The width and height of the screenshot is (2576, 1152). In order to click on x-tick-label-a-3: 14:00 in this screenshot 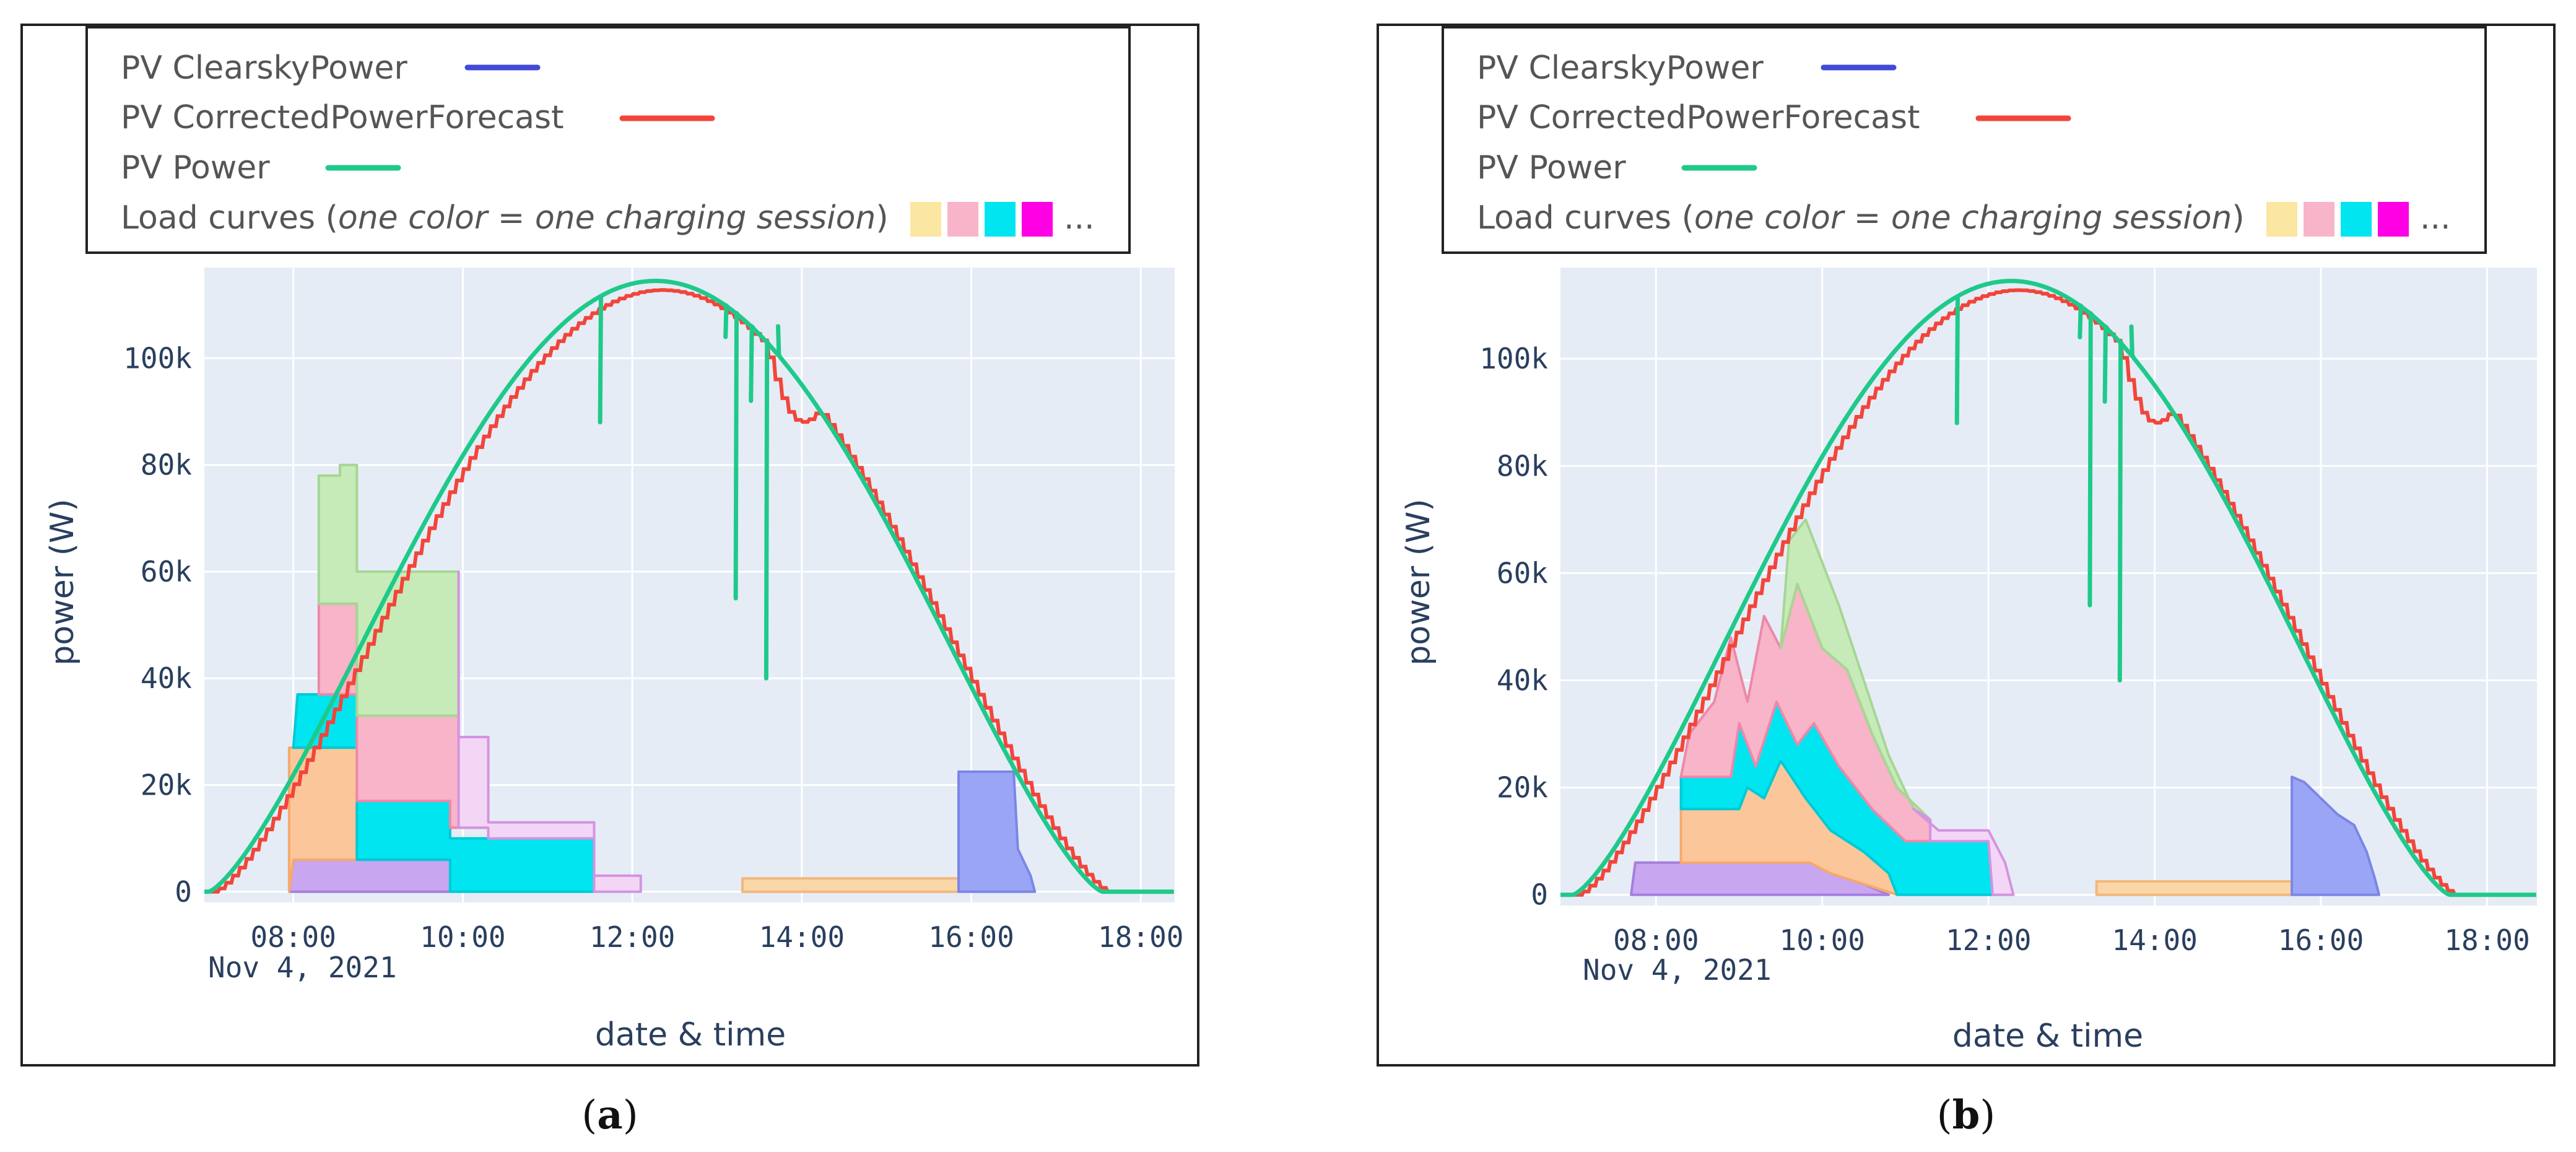, I will do `click(802, 937)`.